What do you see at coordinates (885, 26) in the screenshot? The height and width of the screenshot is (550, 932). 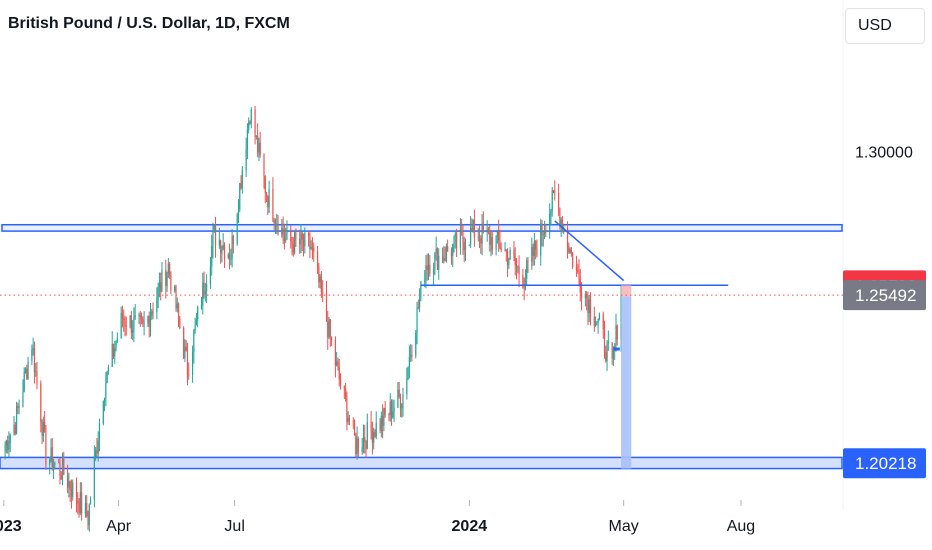 I see `currency-selector-button: USD` at bounding box center [885, 26].